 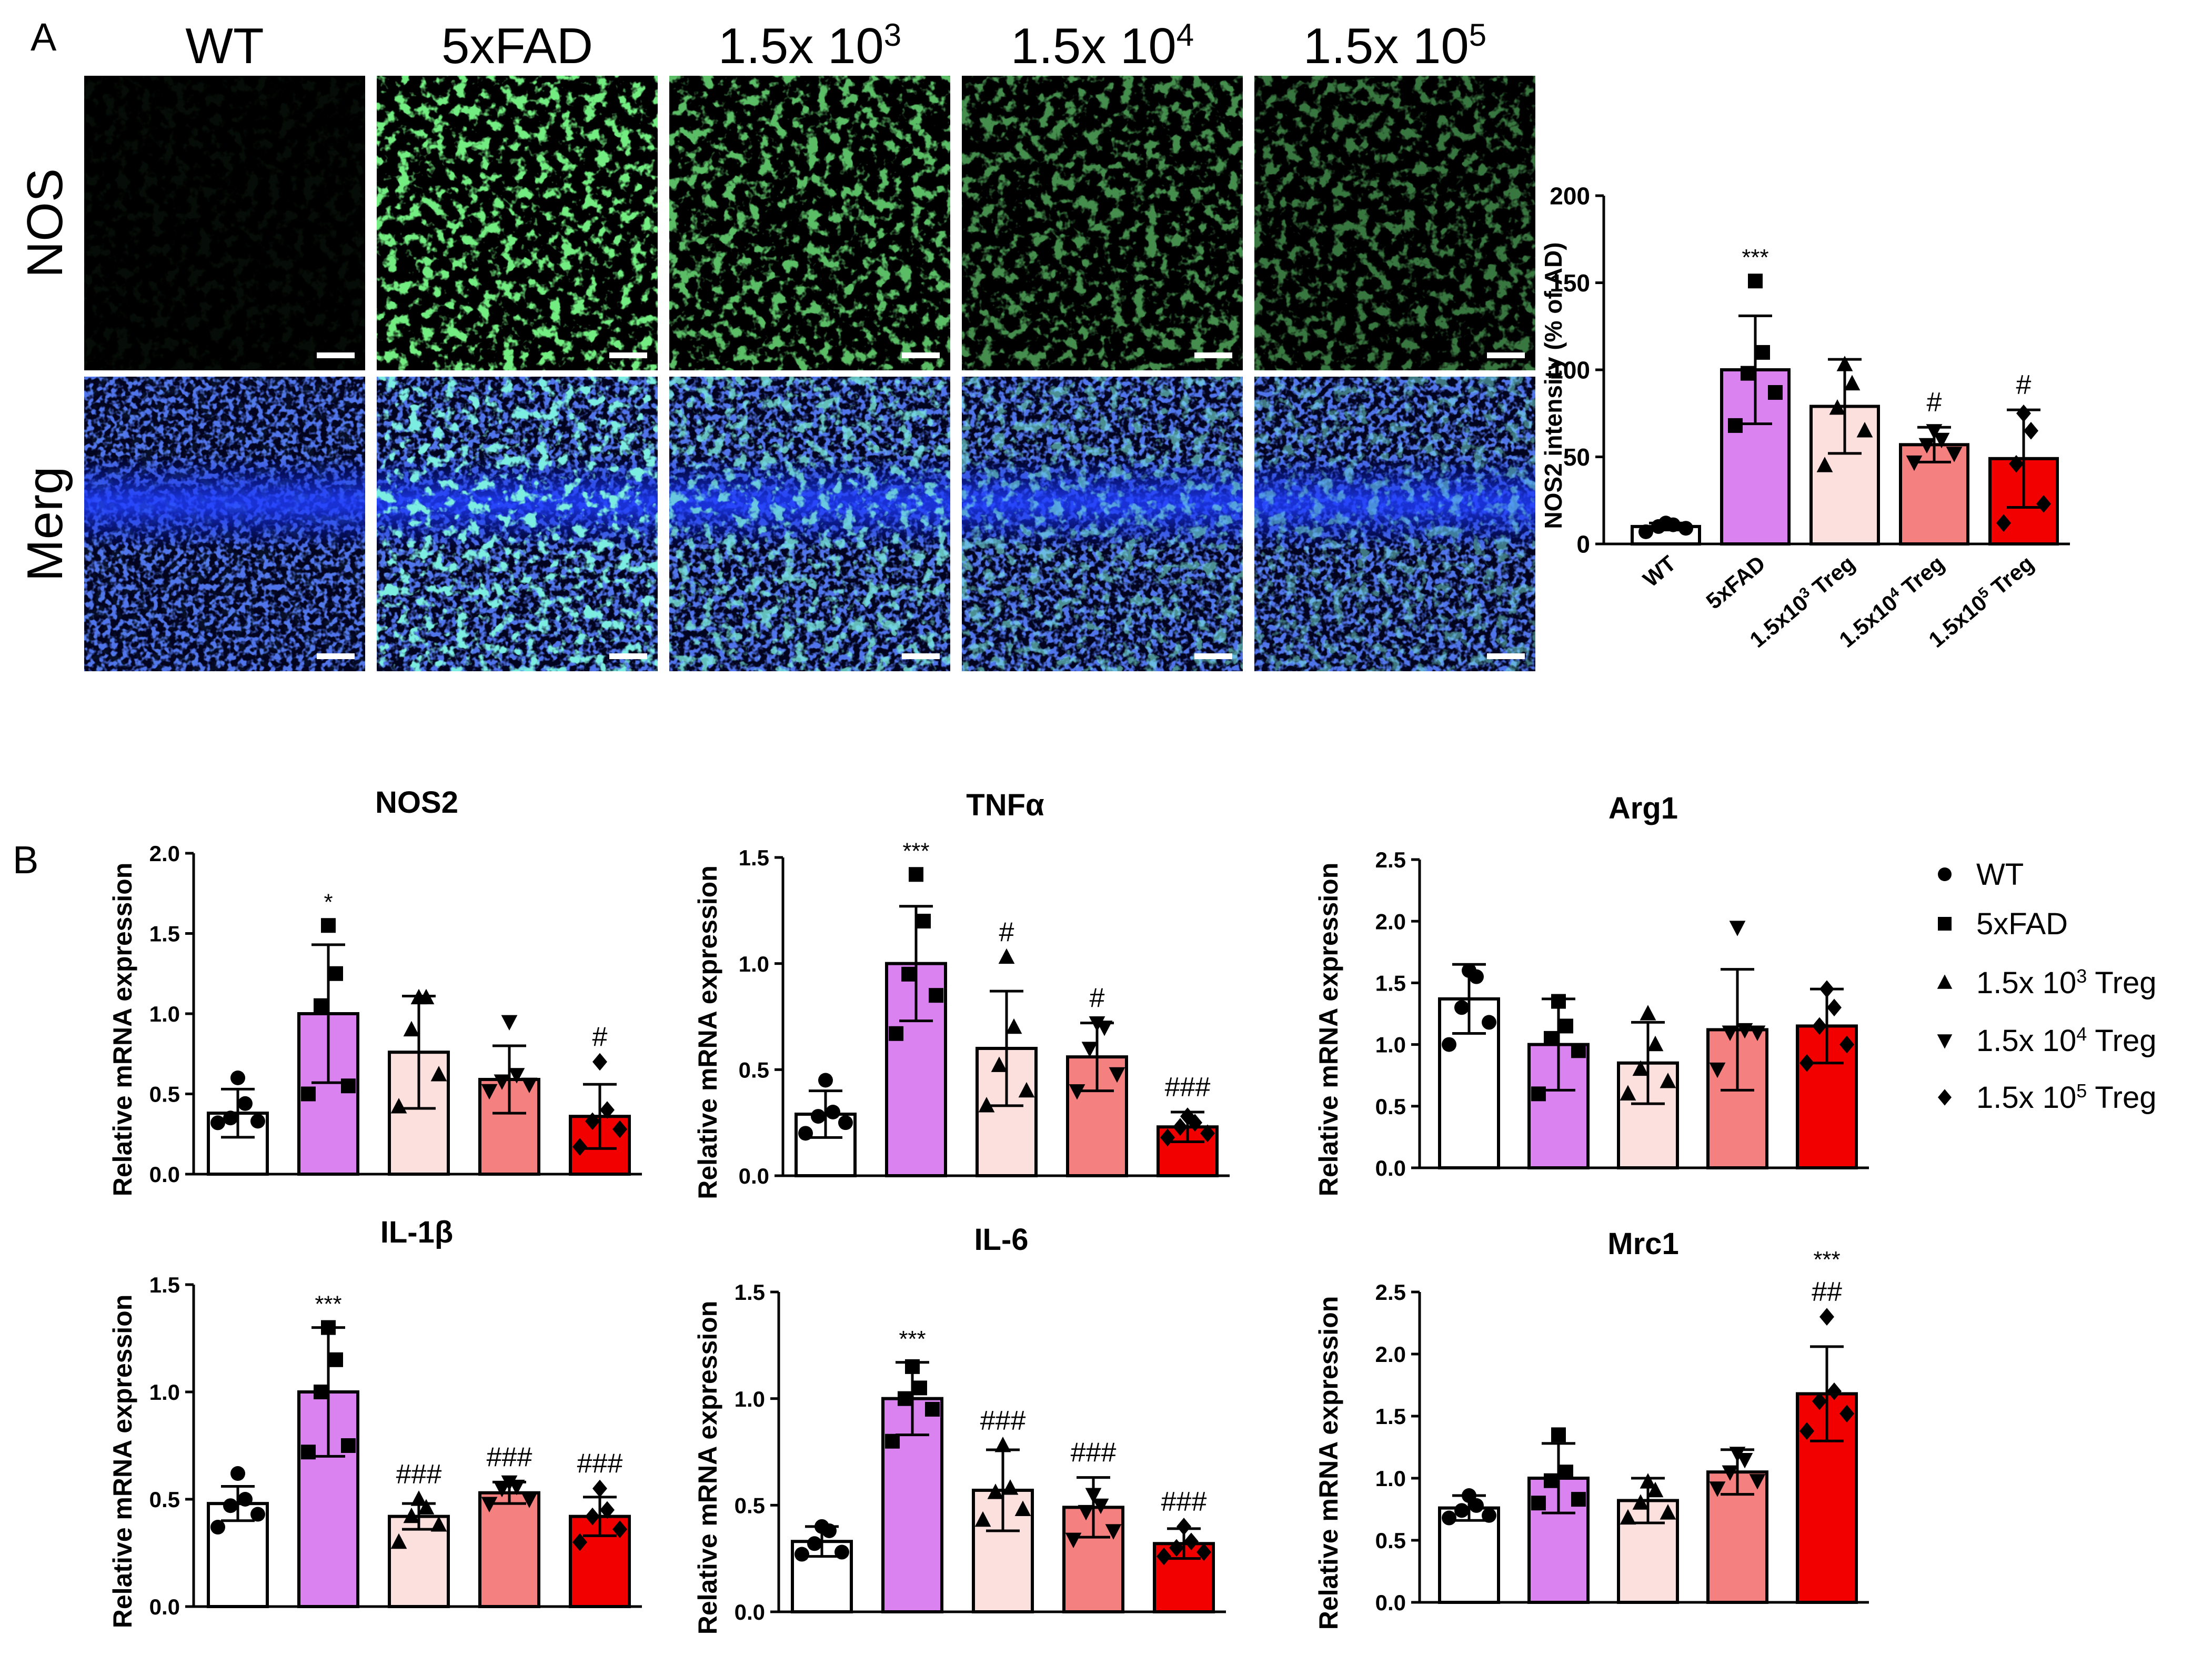 What do you see at coordinates (1390, 860) in the screenshot?
I see `y-tick-label: 2.5` at bounding box center [1390, 860].